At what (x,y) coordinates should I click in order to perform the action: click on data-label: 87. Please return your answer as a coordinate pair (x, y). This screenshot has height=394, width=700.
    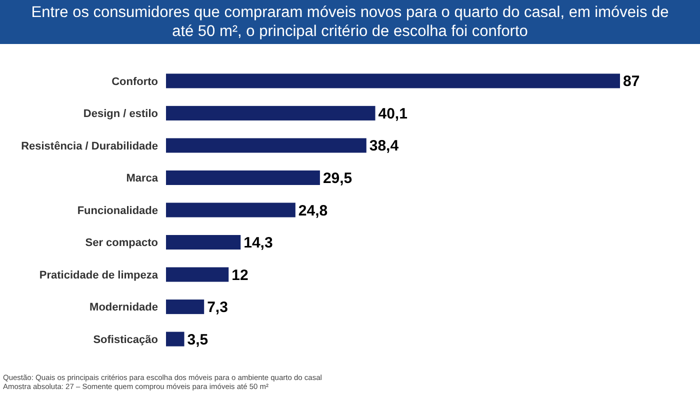
    Looking at the image, I should click on (631, 81).